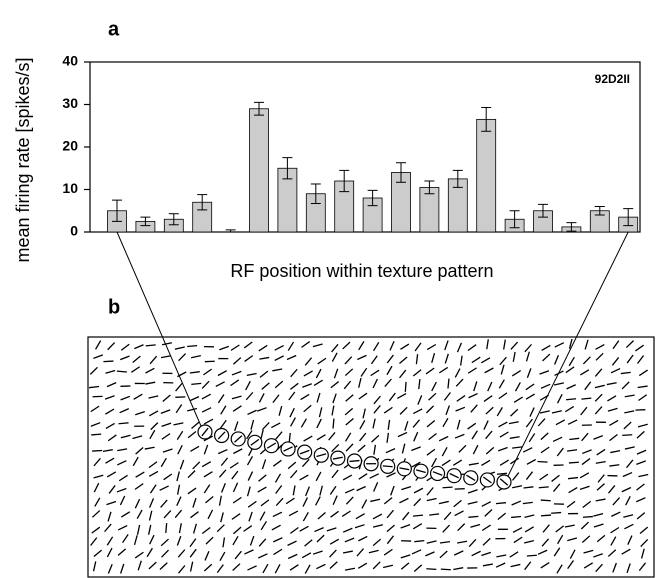  I want to click on y-tick-label: 10, so click(70, 188).